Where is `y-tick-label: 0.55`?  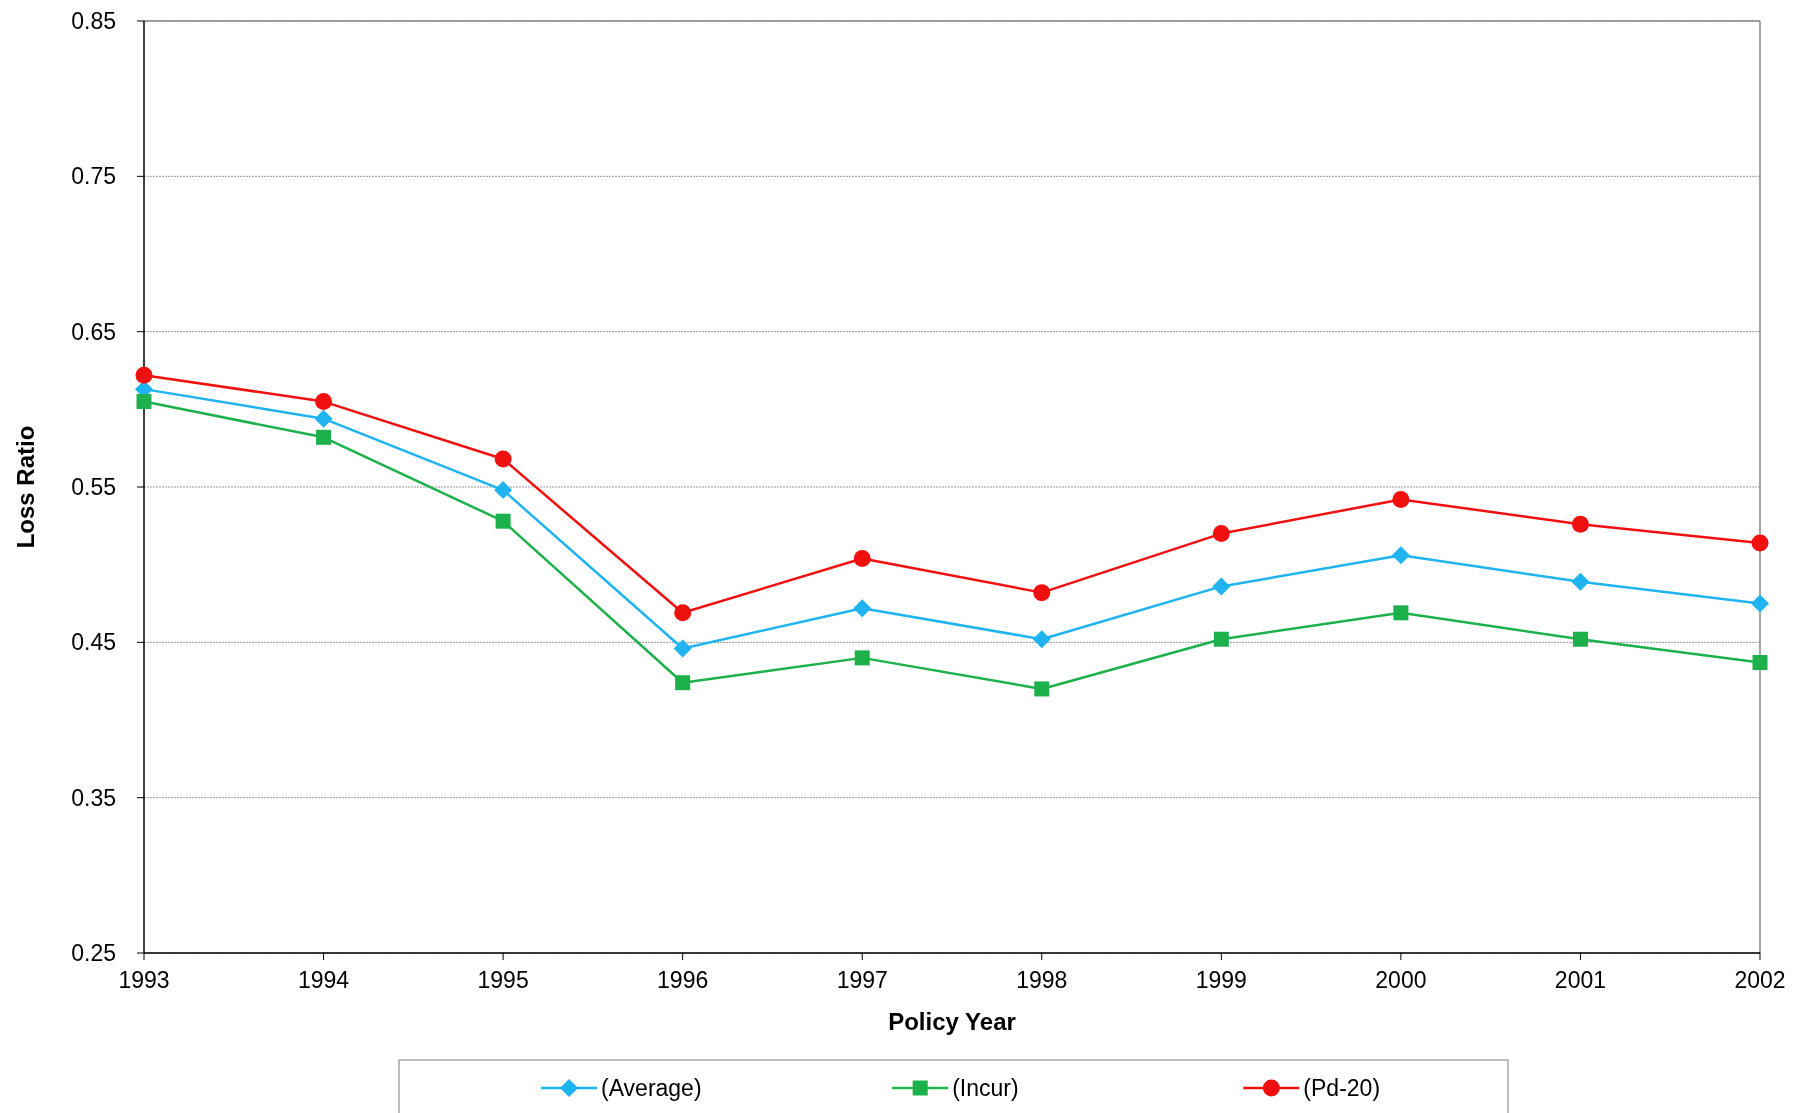
y-tick-label: 0.55 is located at coordinates (93, 487).